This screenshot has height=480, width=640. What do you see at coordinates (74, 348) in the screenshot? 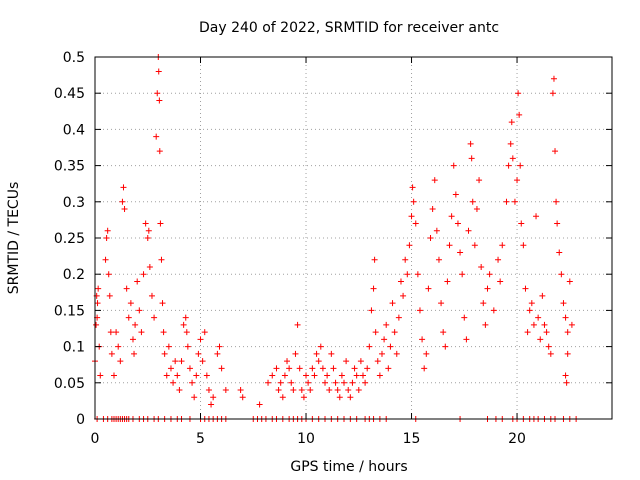
I see `y-tick-label: 0.1` at bounding box center [74, 348].